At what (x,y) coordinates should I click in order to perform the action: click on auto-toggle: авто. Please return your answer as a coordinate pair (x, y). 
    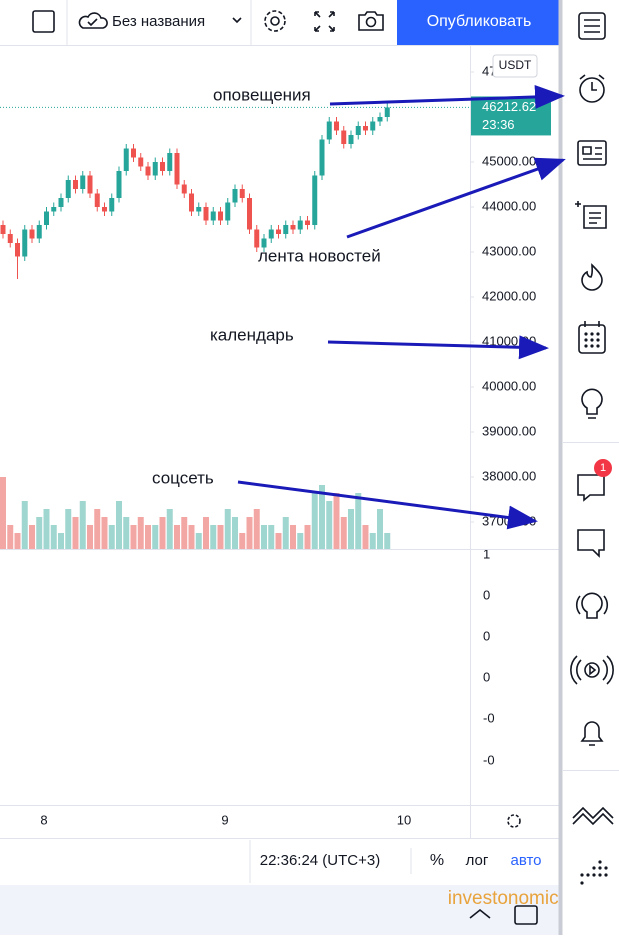
    Looking at the image, I should click on (525, 860).